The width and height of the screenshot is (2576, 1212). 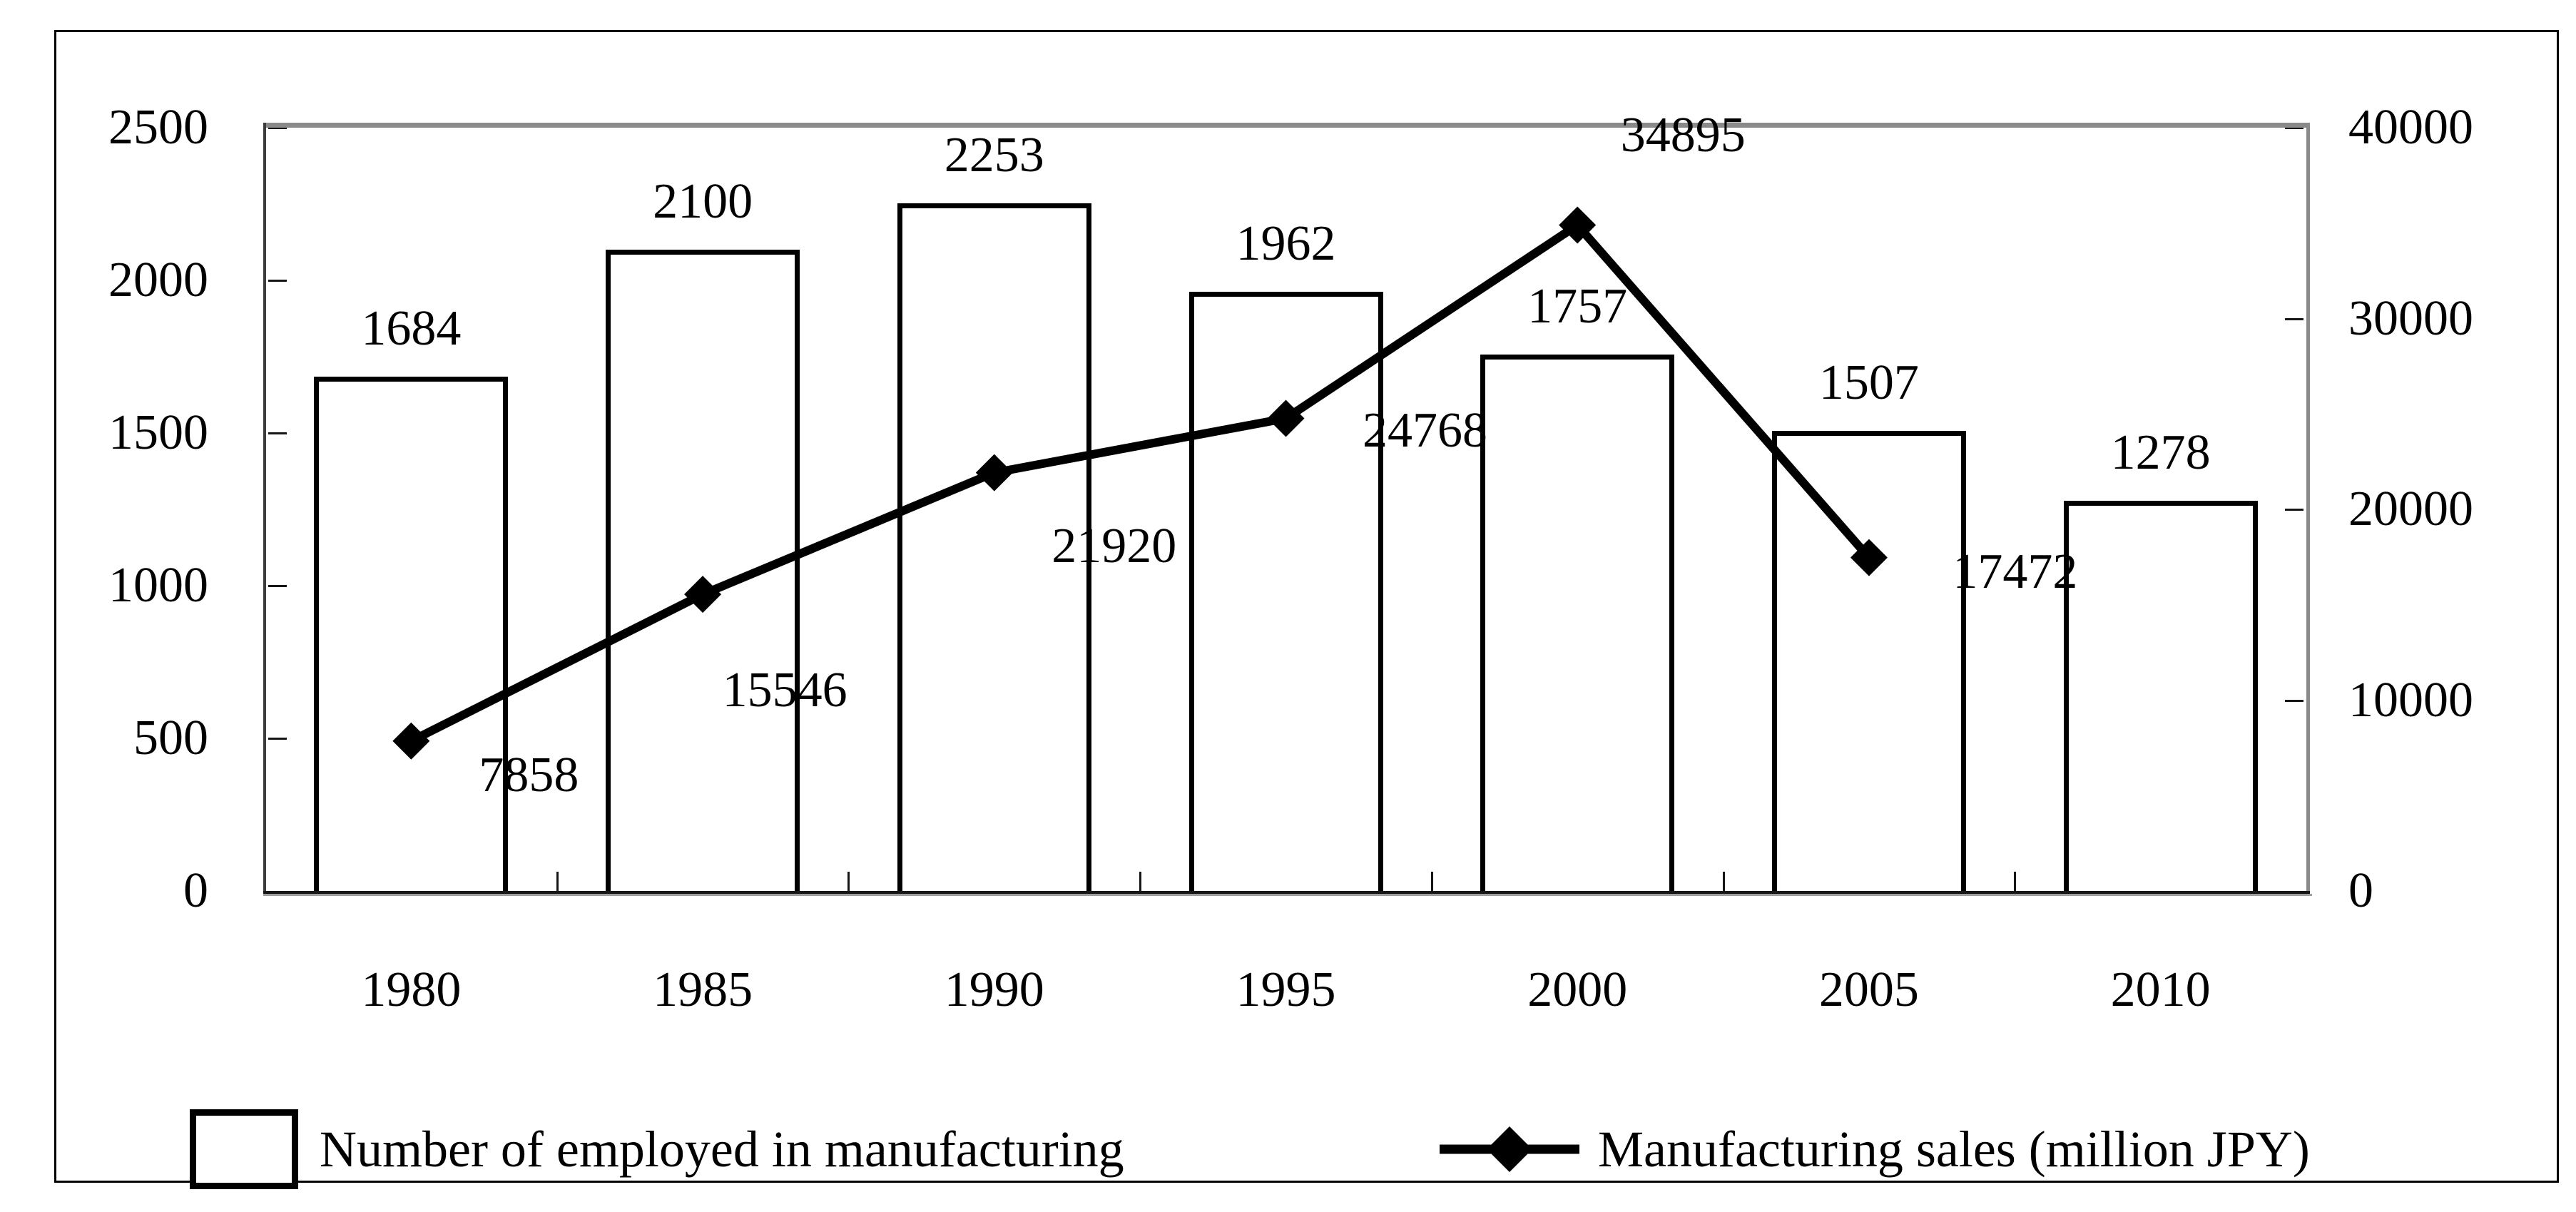 What do you see at coordinates (158, 128) in the screenshot?
I see `left-axis-tick-label: 2500` at bounding box center [158, 128].